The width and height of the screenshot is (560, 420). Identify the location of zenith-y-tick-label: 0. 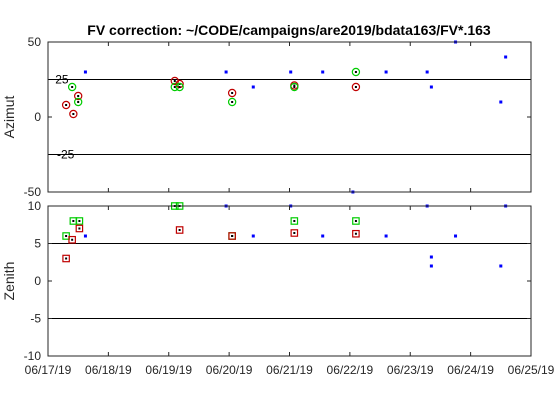
(37, 281).